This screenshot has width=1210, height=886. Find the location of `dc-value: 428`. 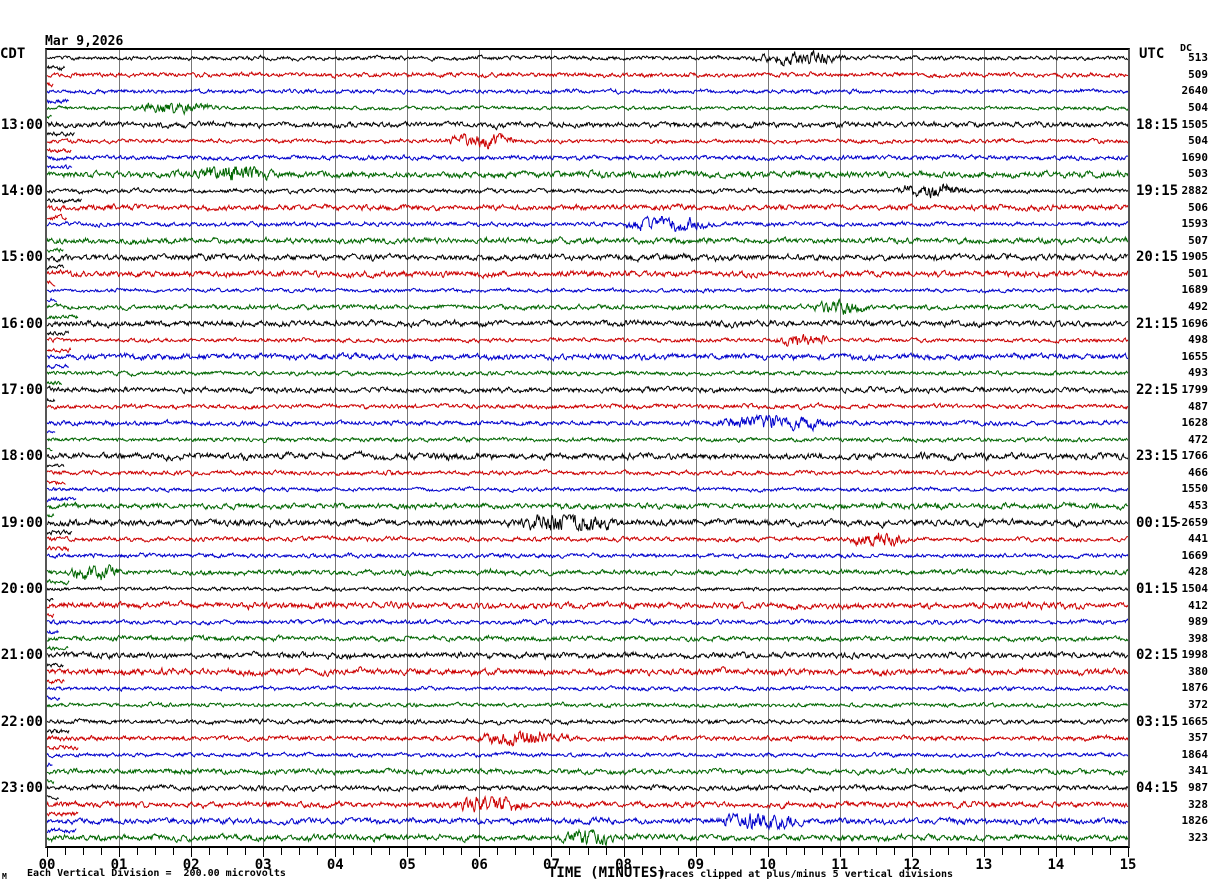

dc-value: 428 is located at coordinates (1198, 572).